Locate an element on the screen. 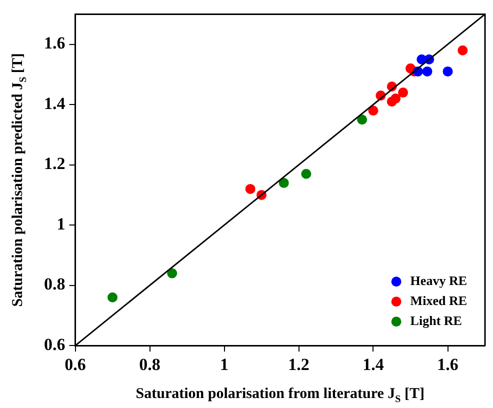  y-tick-label: 1.6 is located at coordinates (55, 43).